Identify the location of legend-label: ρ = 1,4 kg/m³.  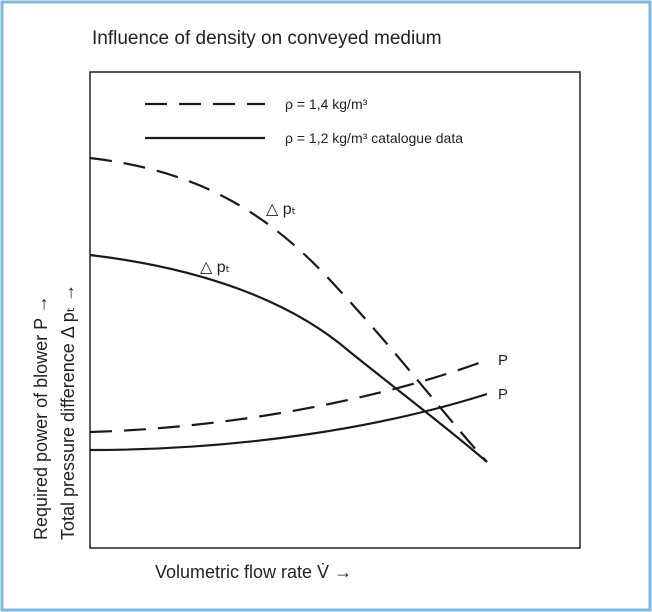
(326, 104).